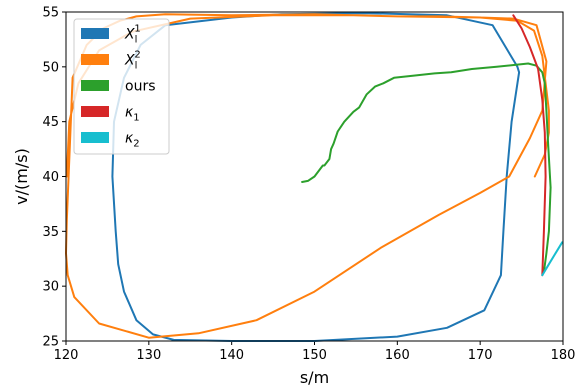 This screenshot has height=389, width=585. Describe the element at coordinates (50, 177) in the screenshot. I see `y-tick-label: 40` at that location.